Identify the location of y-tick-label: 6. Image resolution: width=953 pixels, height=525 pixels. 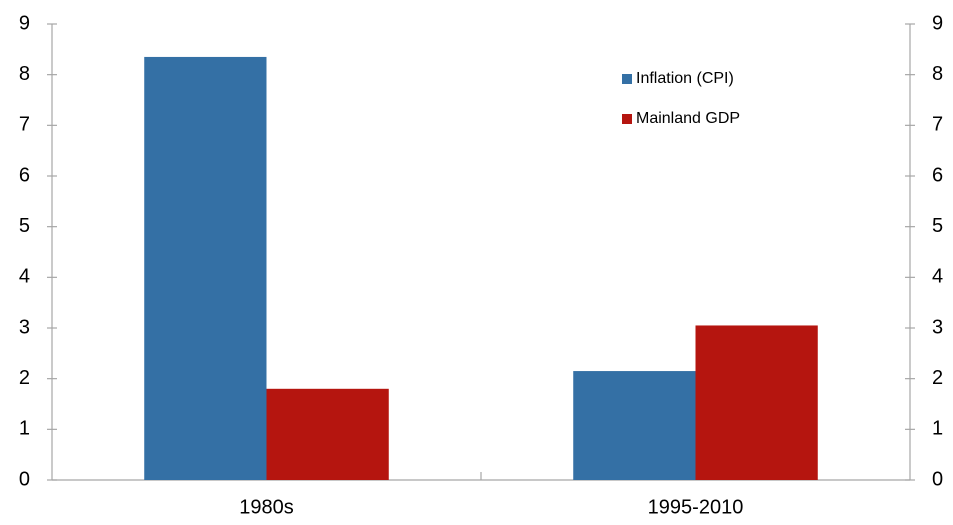
(24, 175).